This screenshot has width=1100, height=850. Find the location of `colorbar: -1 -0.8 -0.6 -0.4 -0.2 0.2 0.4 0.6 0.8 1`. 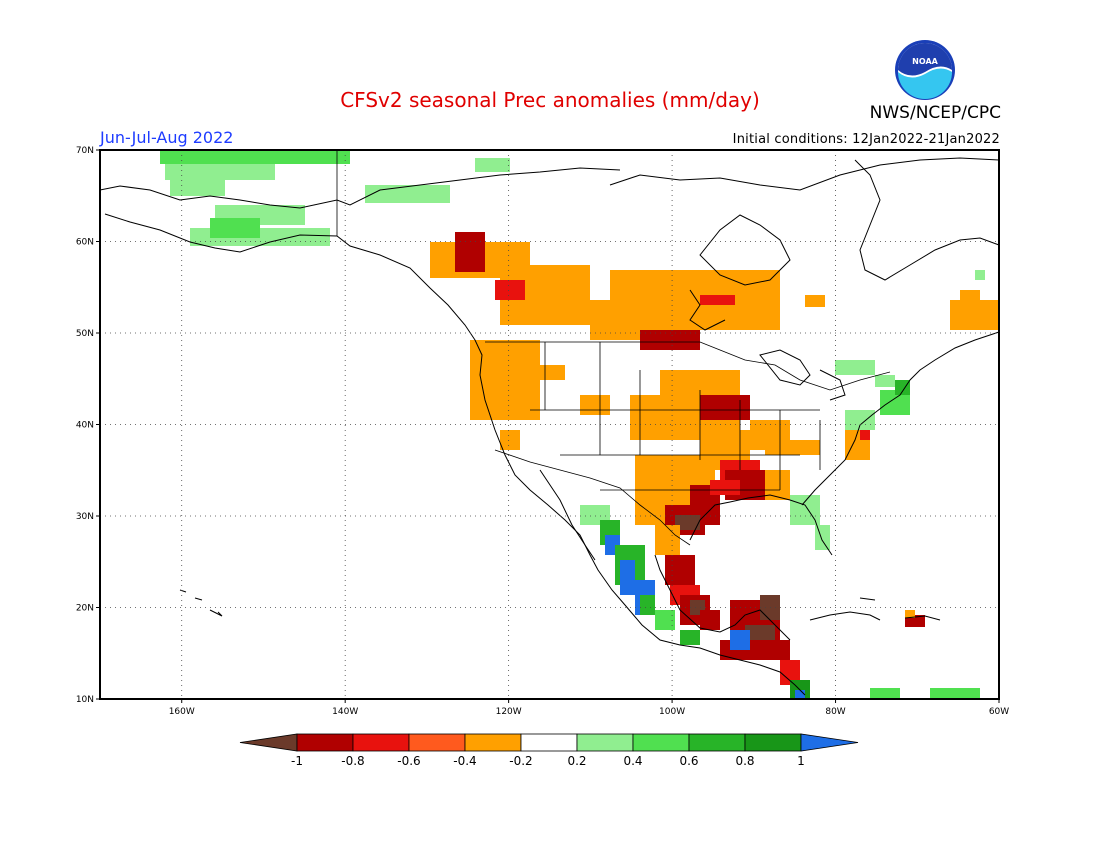

colorbar: -1 -0.8 -0.6 -0.4 -0.2 0.2 0.4 0.6 0.8 1 is located at coordinates (549, 750).